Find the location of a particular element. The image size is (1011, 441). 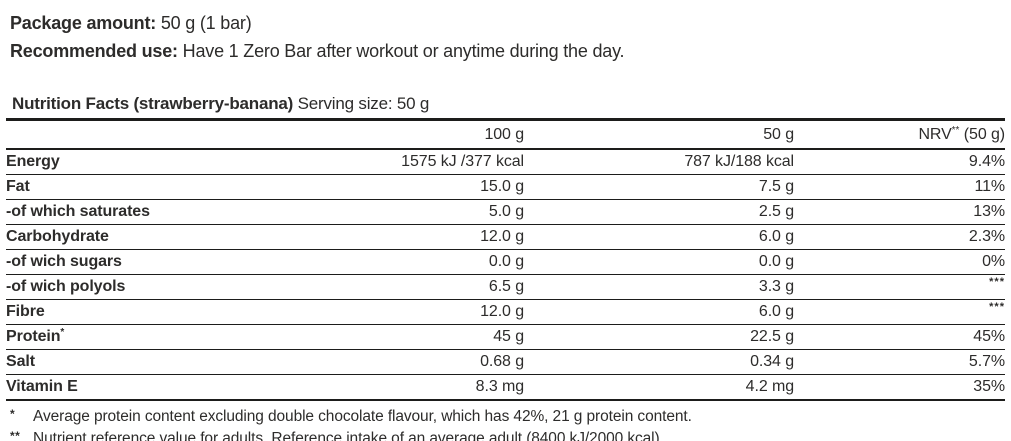

value-per-50g: 7.5 g is located at coordinates (776, 186).